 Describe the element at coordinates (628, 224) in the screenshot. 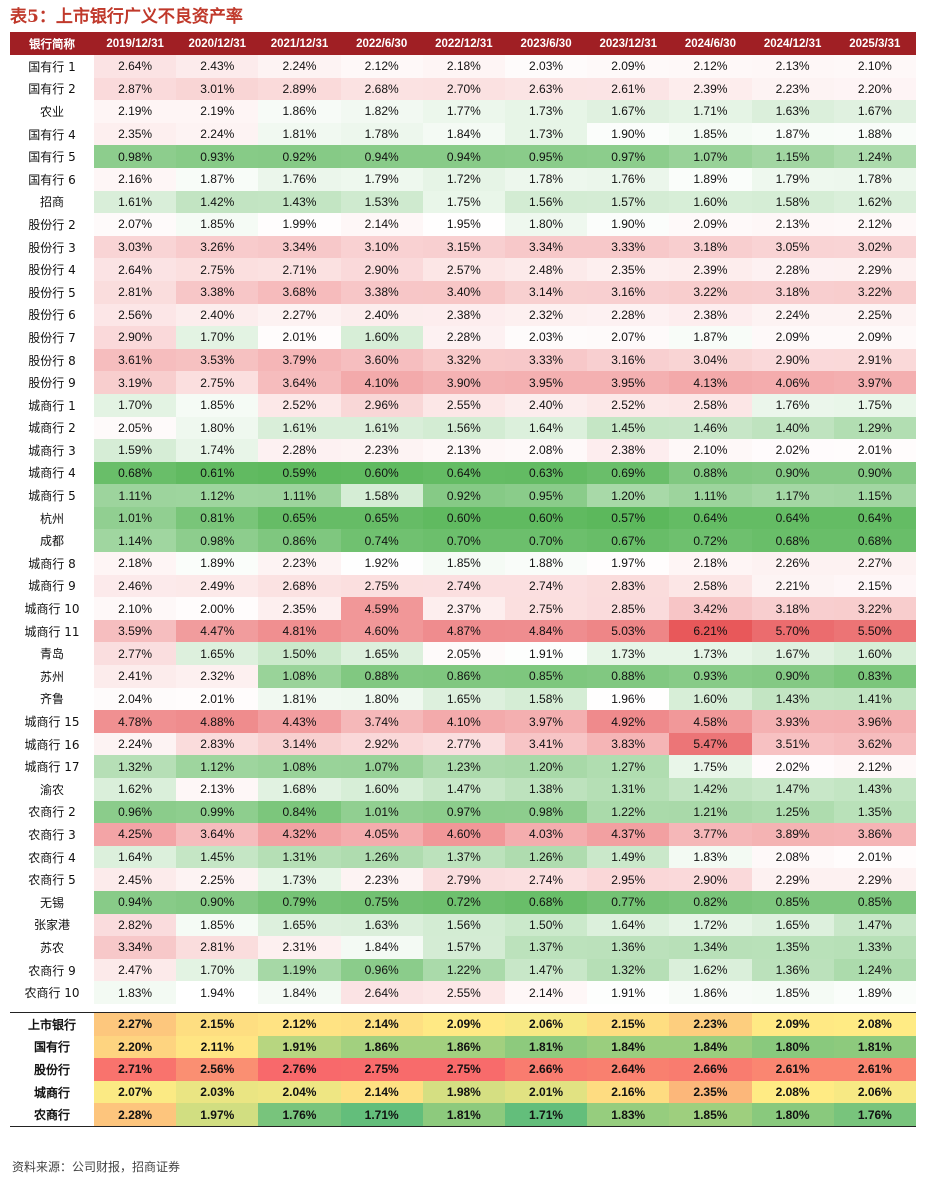

I see `npl-value-cell: 1.90%` at that location.